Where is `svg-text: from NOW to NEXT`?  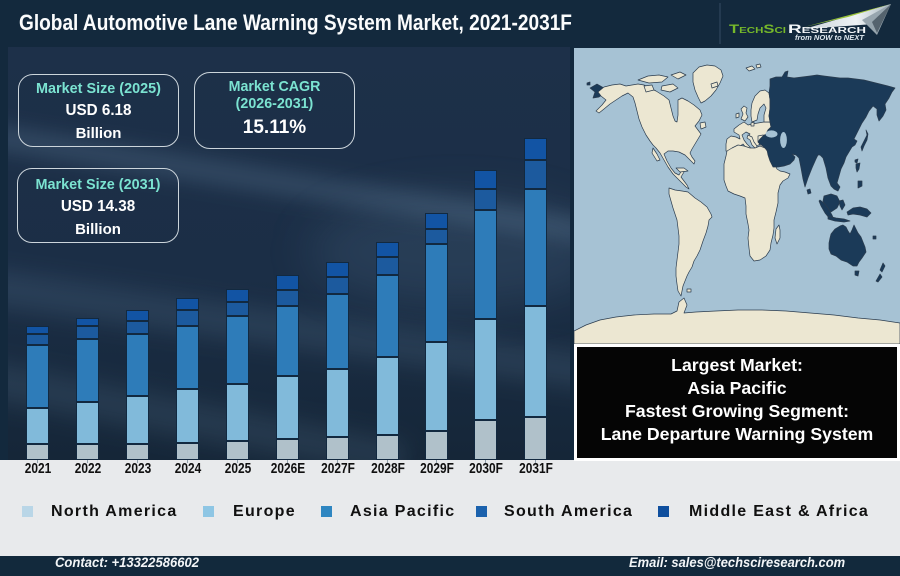
svg-text: from NOW to NEXT is located at coordinates (830, 37).